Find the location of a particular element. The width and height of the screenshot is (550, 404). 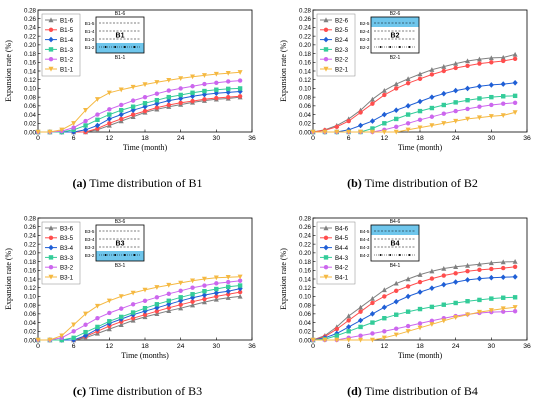

legend-label: B1-1 is located at coordinates (67, 69).